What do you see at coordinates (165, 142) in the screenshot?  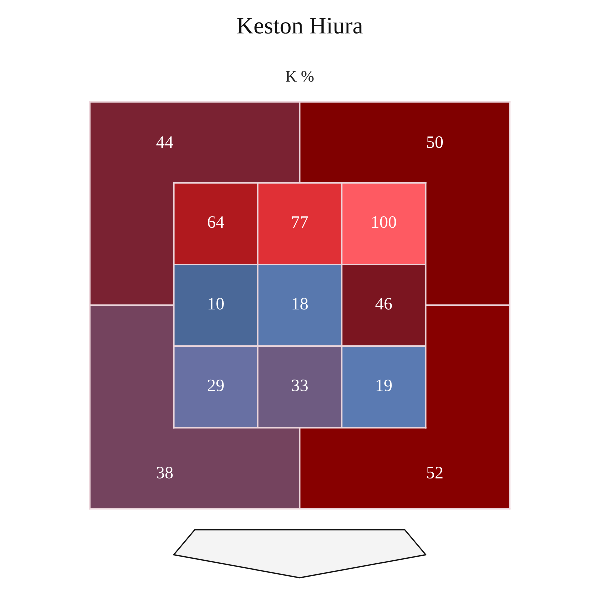 I see `data-label: 44` at bounding box center [165, 142].